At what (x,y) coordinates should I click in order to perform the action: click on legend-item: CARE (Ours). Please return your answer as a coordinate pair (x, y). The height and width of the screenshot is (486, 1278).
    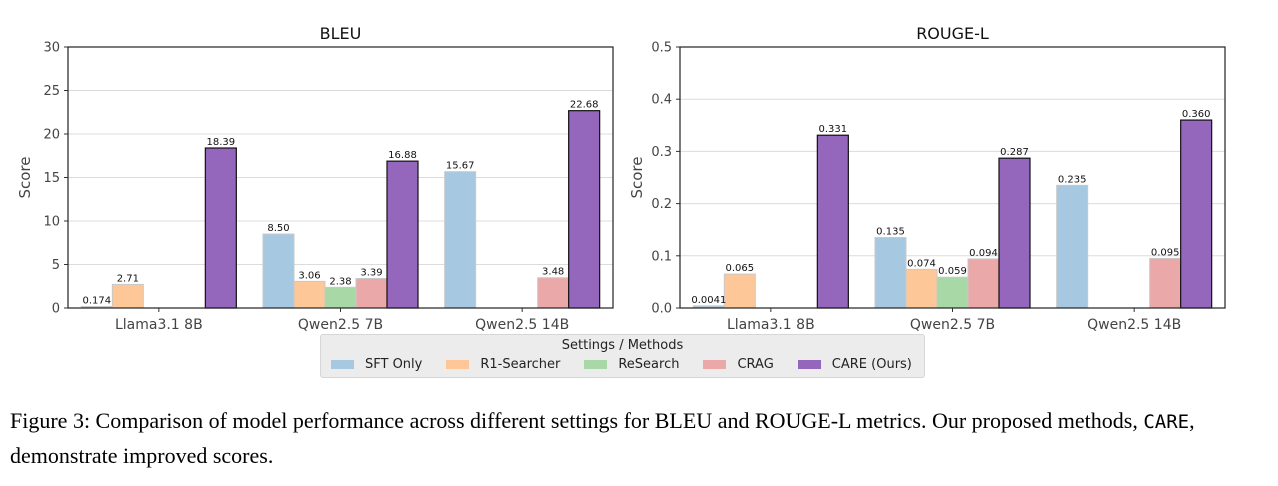
    Looking at the image, I should click on (854, 364).